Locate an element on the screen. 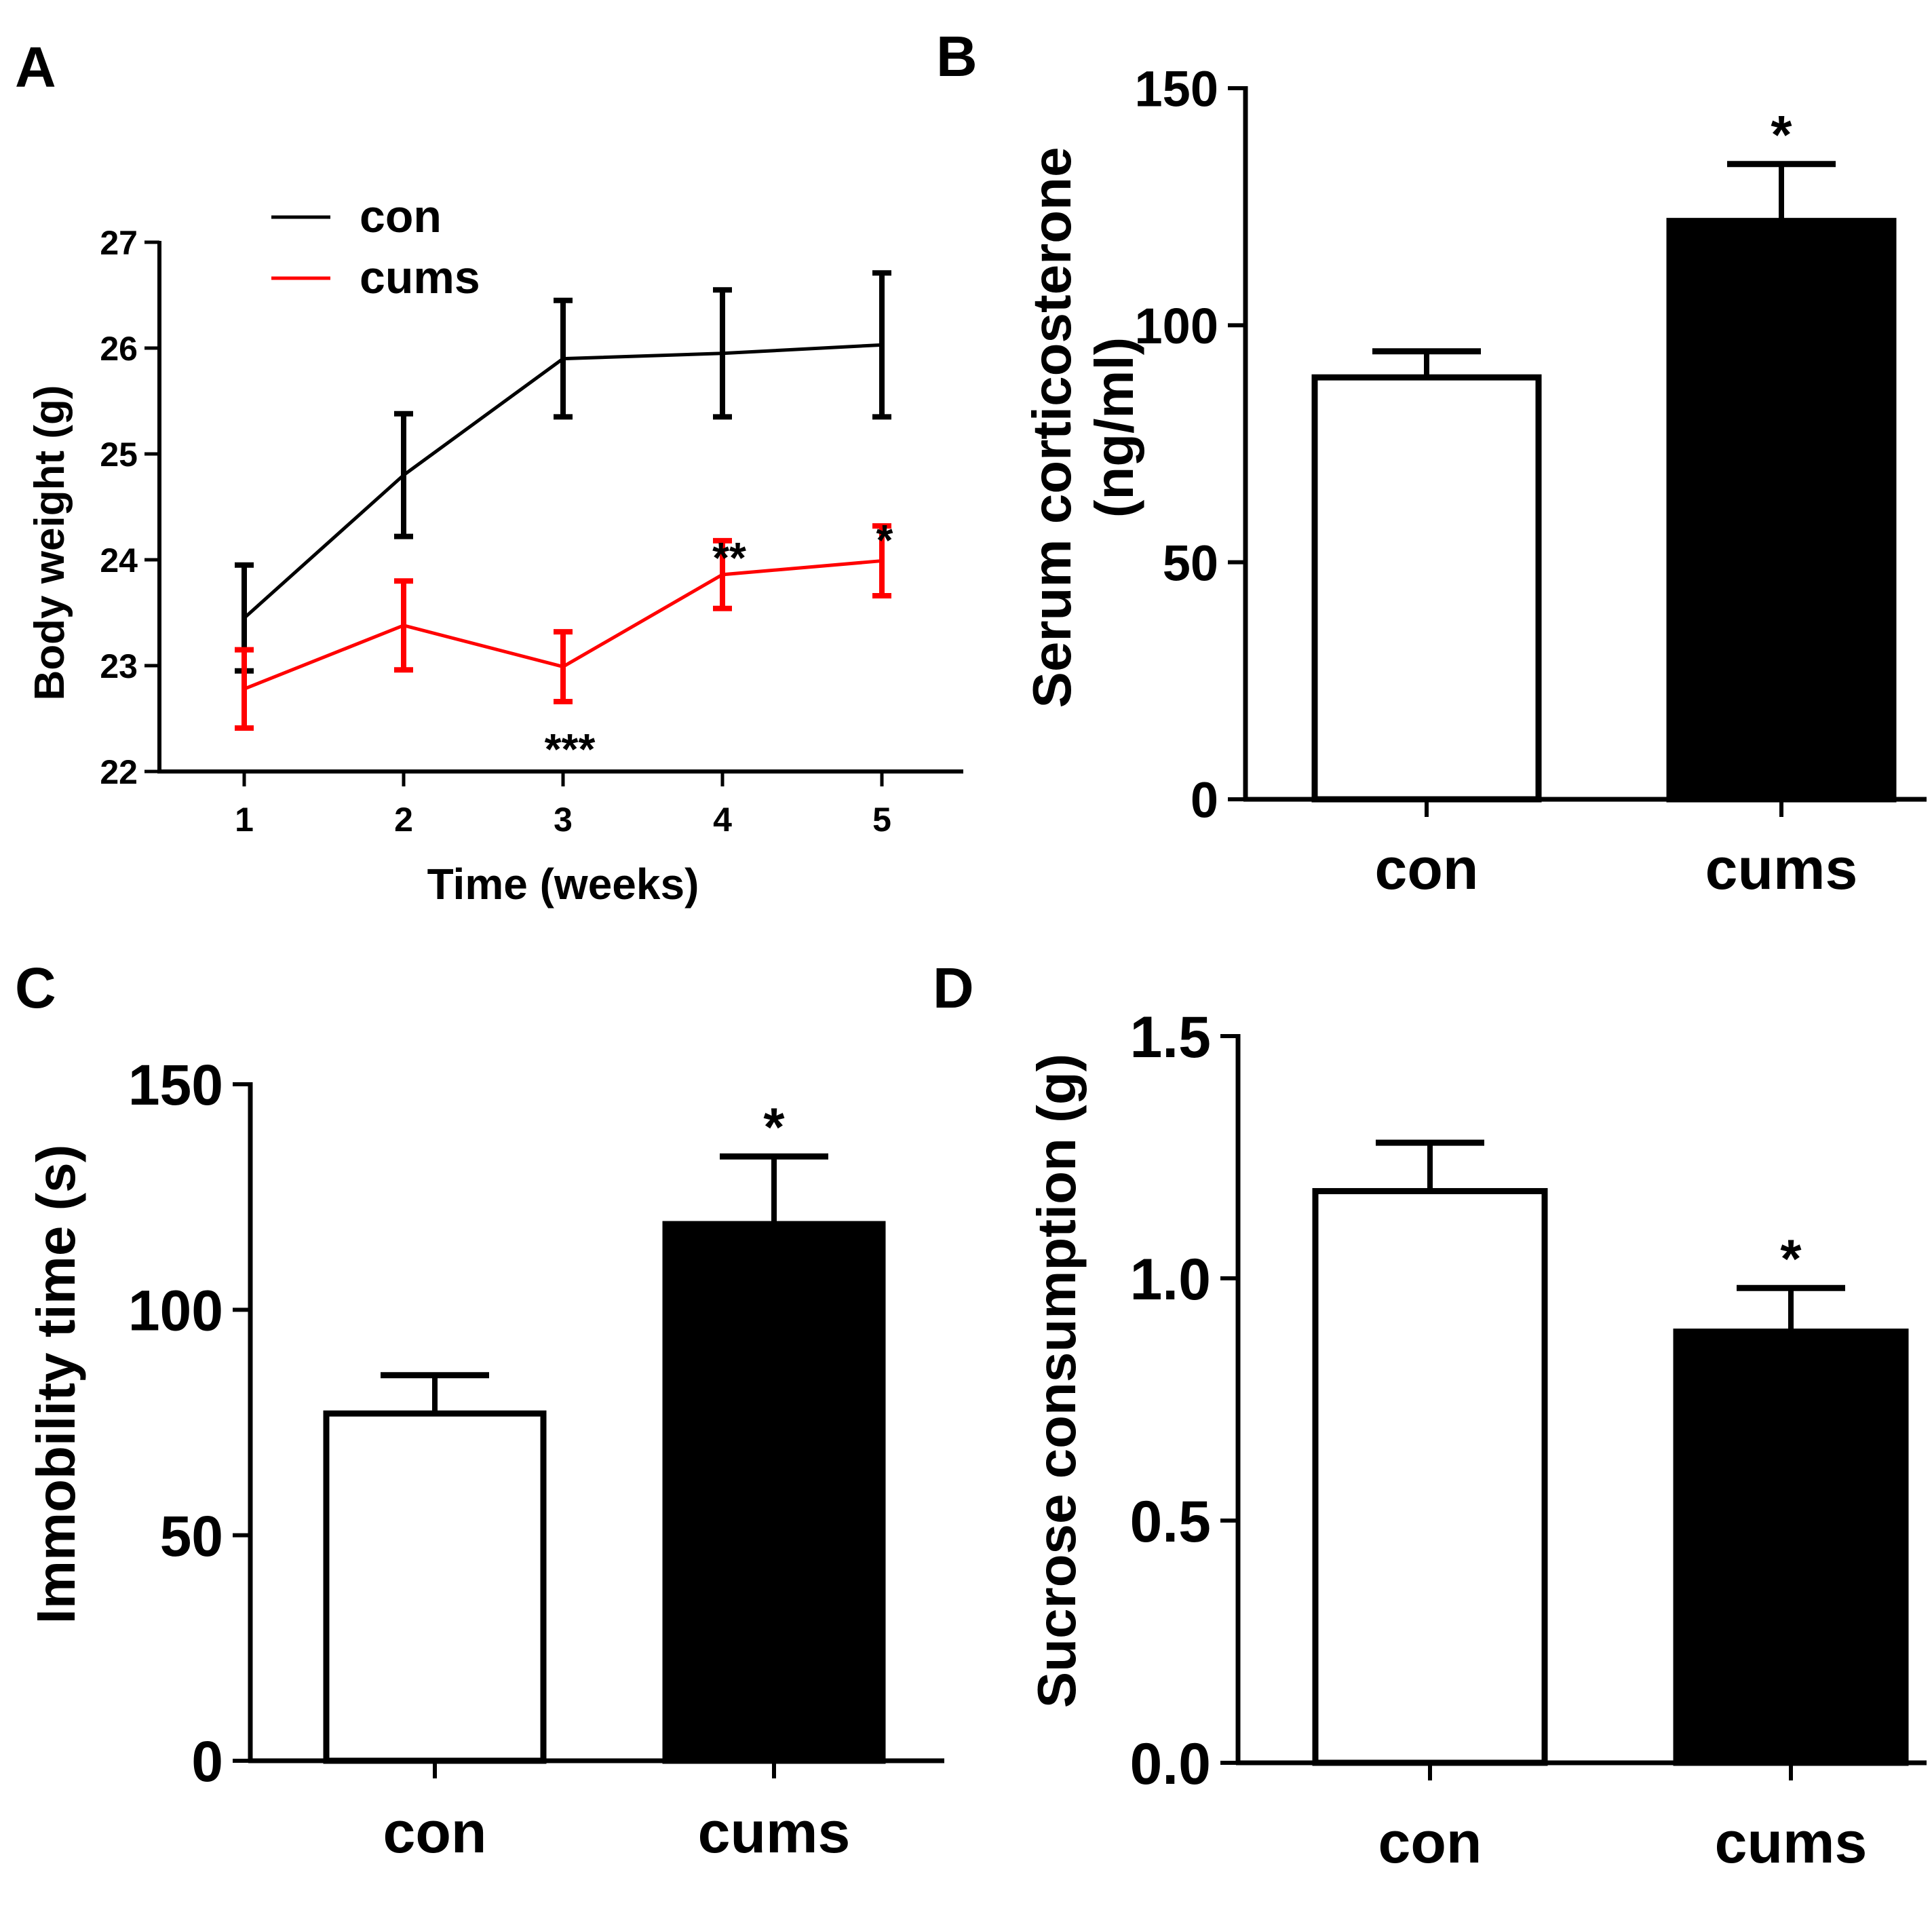  panel-d-category-label: con is located at coordinates (1430, 1842).